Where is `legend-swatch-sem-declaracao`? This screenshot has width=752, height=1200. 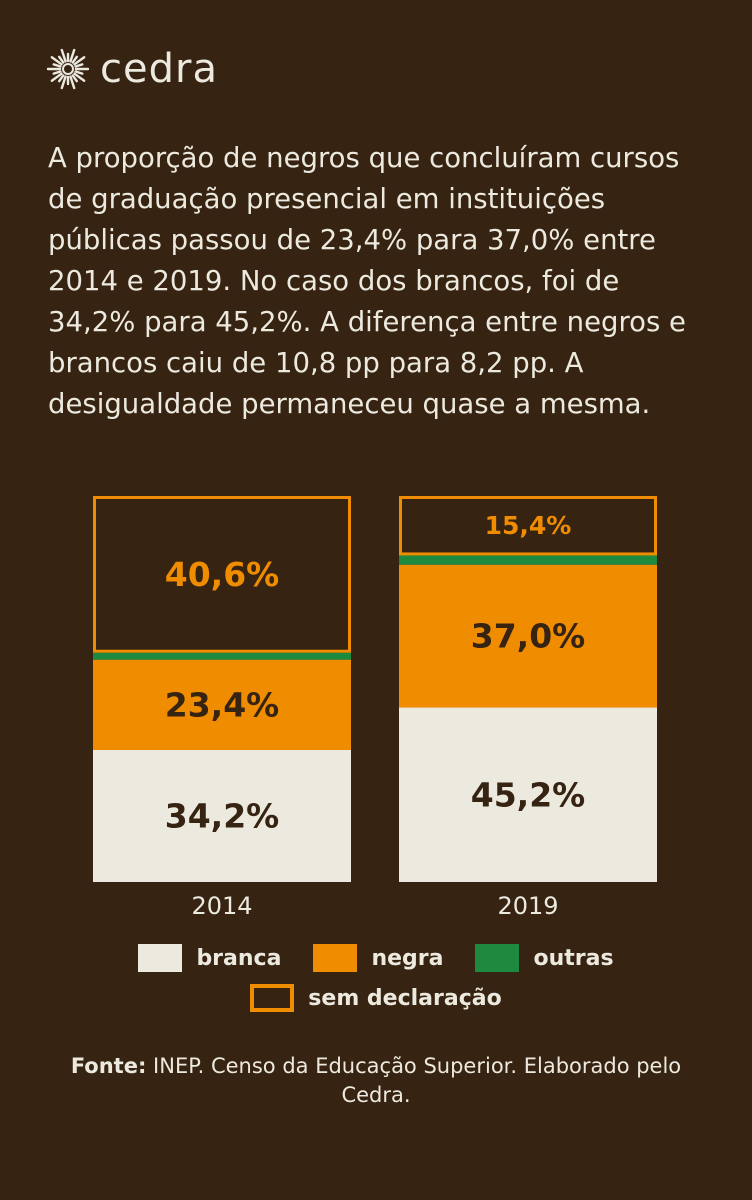
legend-swatch-sem-declaracao is located at coordinates (272, 998).